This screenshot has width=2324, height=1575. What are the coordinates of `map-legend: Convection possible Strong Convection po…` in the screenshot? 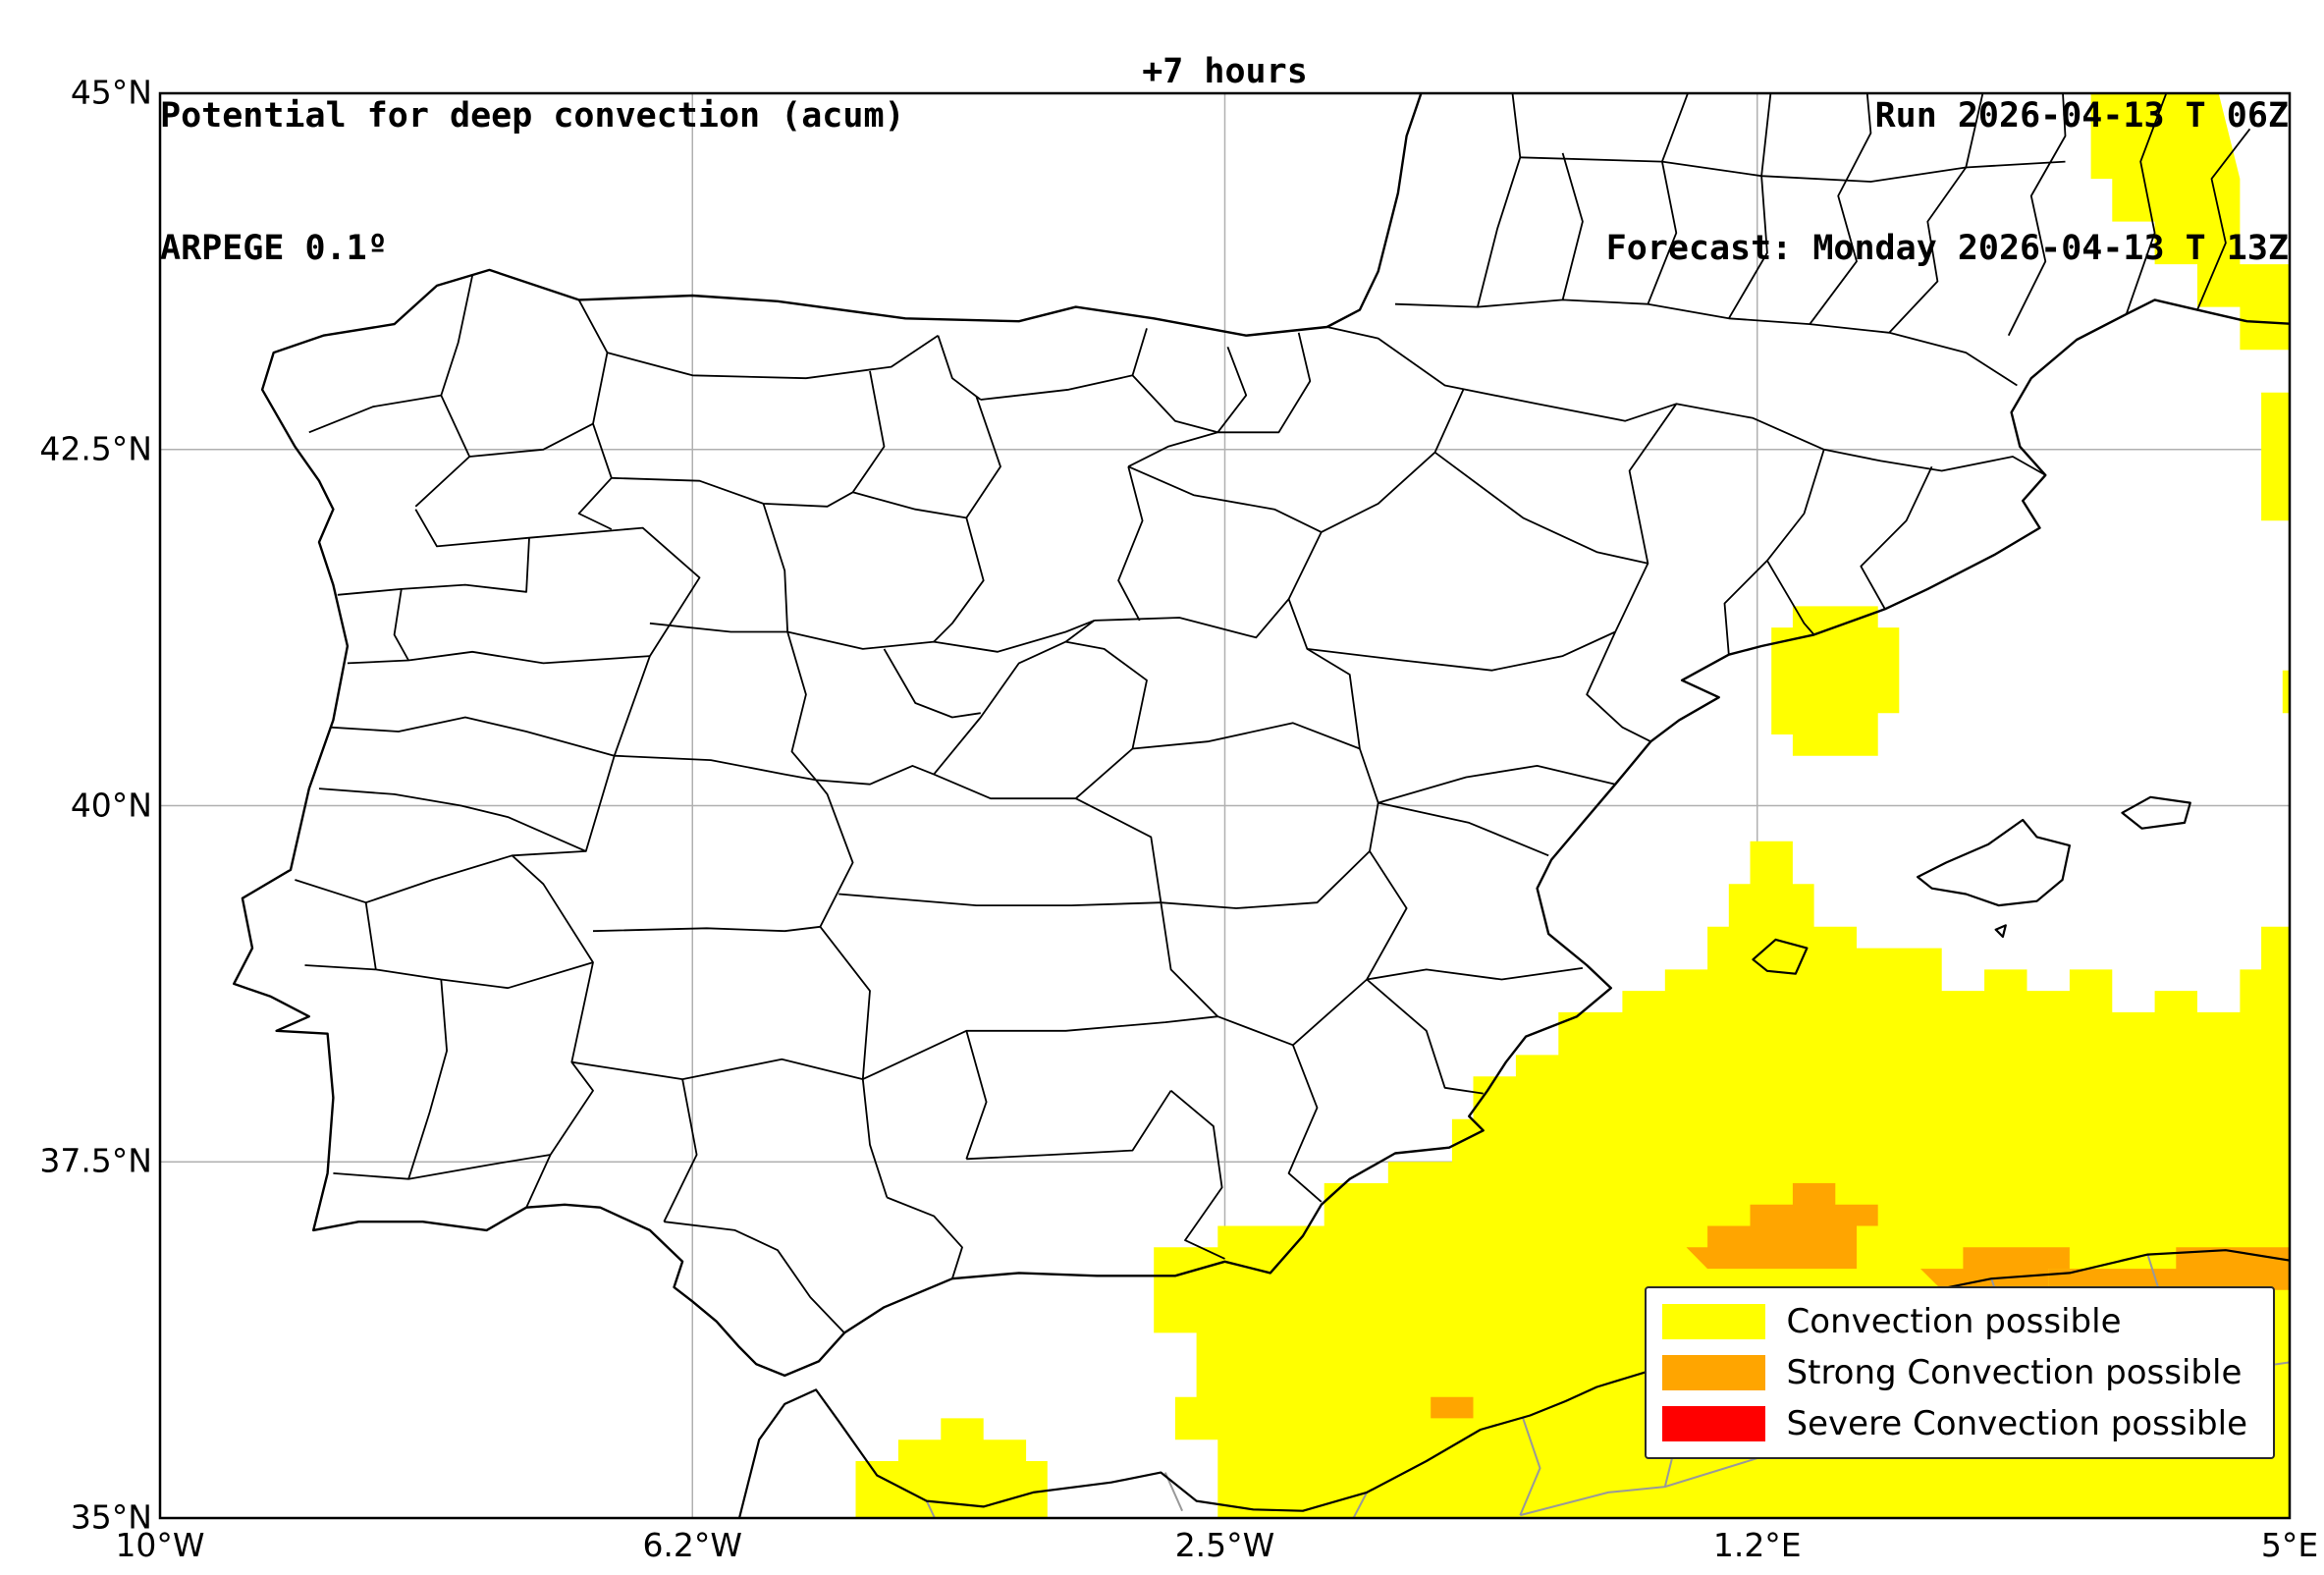 It's located at (1959, 1373).